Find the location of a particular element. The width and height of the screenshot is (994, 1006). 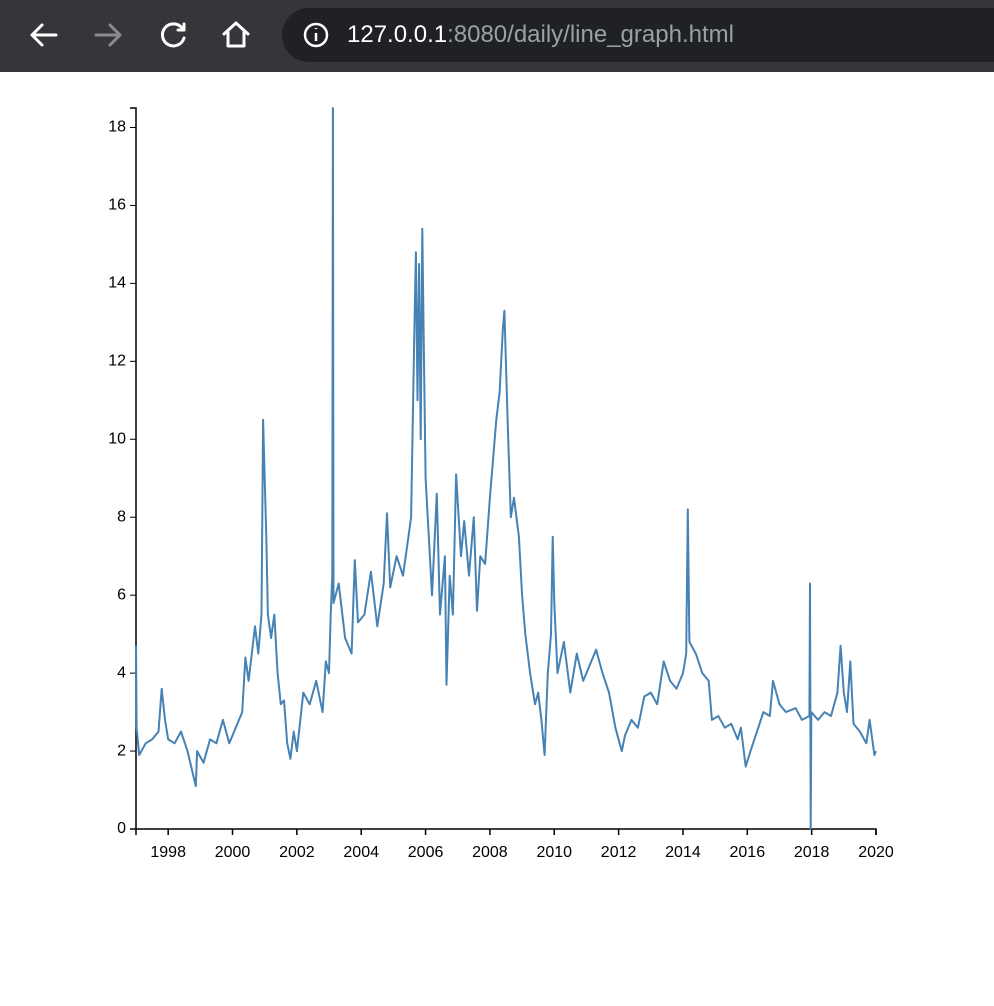

x-tick-label: 2000 is located at coordinates (233, 852).